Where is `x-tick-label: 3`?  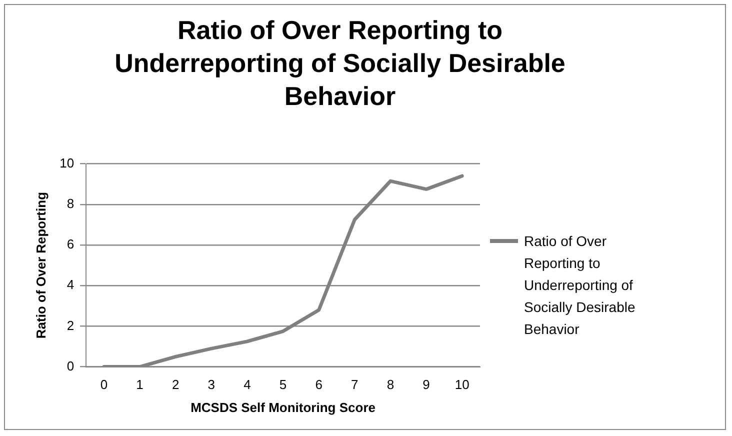
x-tick-label: 3 is located at coordinates (212, 384).